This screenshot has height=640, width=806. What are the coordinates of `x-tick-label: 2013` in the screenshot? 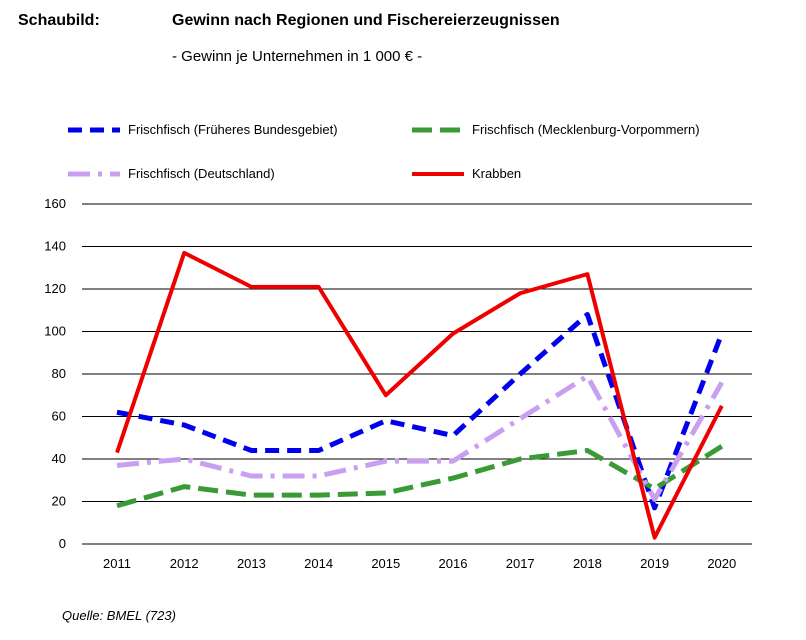 It's located at (251, 563).